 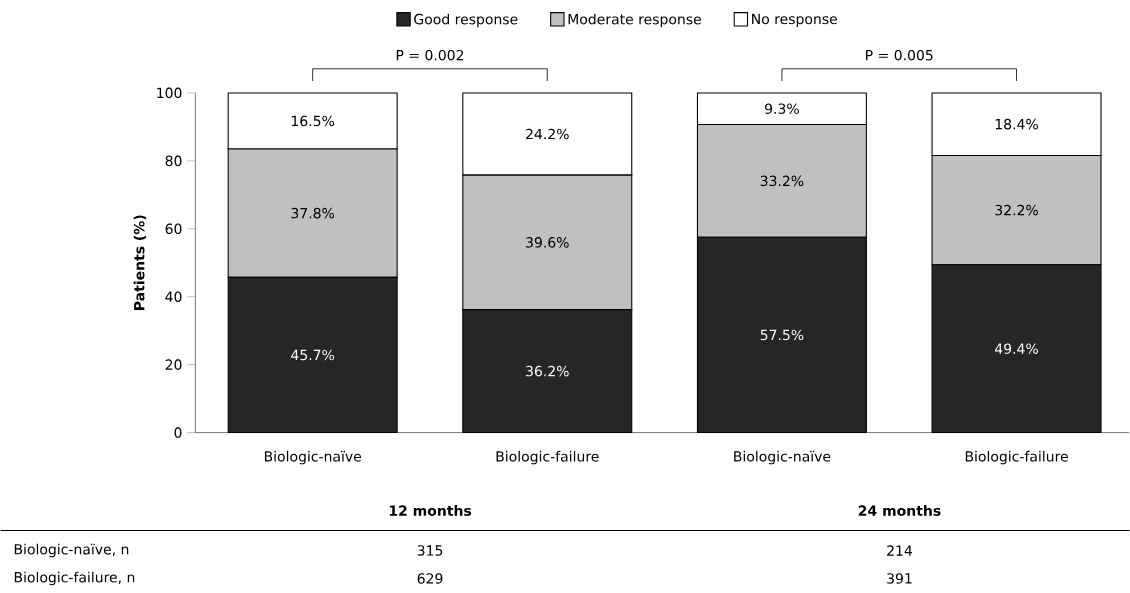 I want to click on text: Biologic-failure, n, so click(x=74, y=578).